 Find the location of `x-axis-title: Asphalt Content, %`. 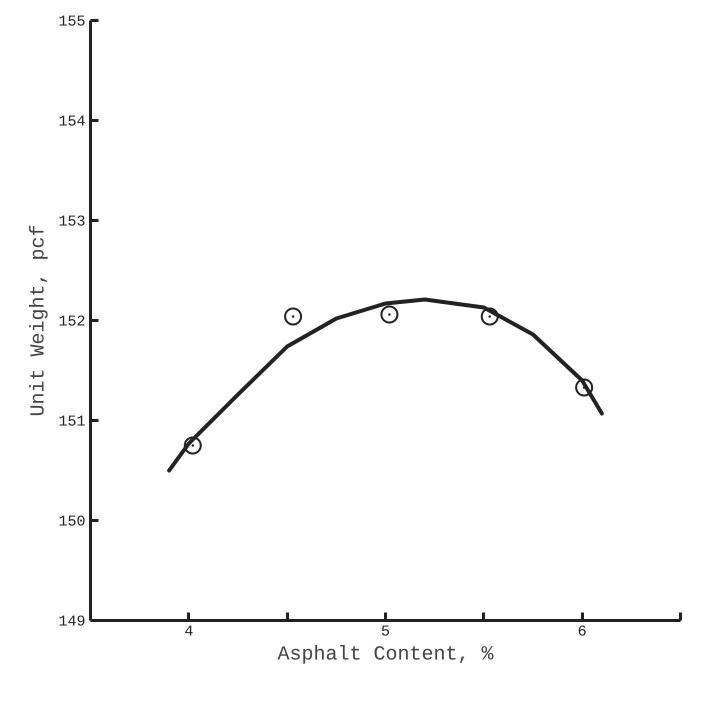

x-axis-title: Asphalt Content, % is located at coordinates (386, 655).